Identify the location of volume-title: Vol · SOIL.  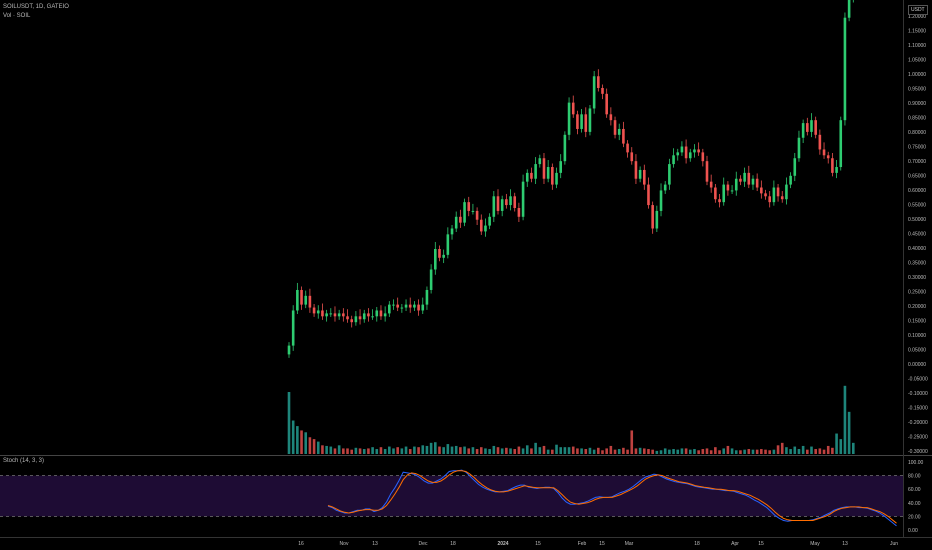
(17, 16).